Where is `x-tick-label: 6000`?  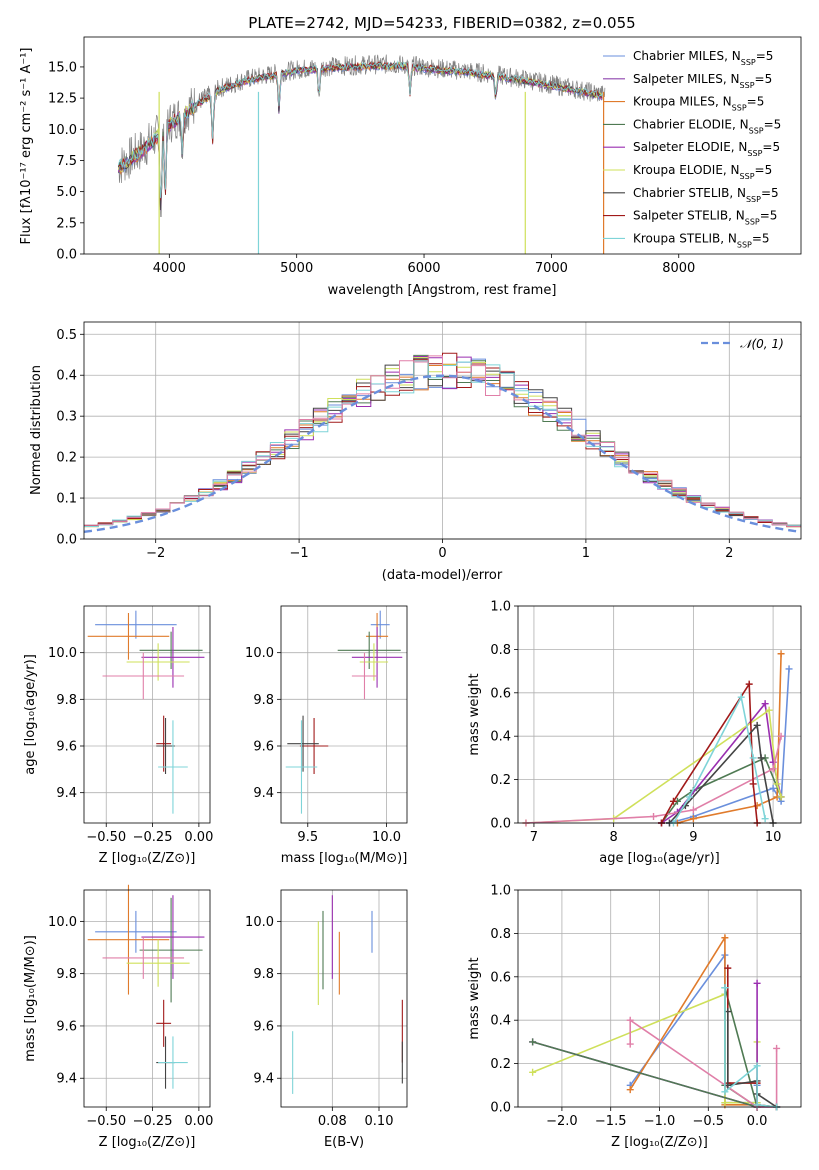
x-tick-label: 6000 is located at coordinates (423, 268).